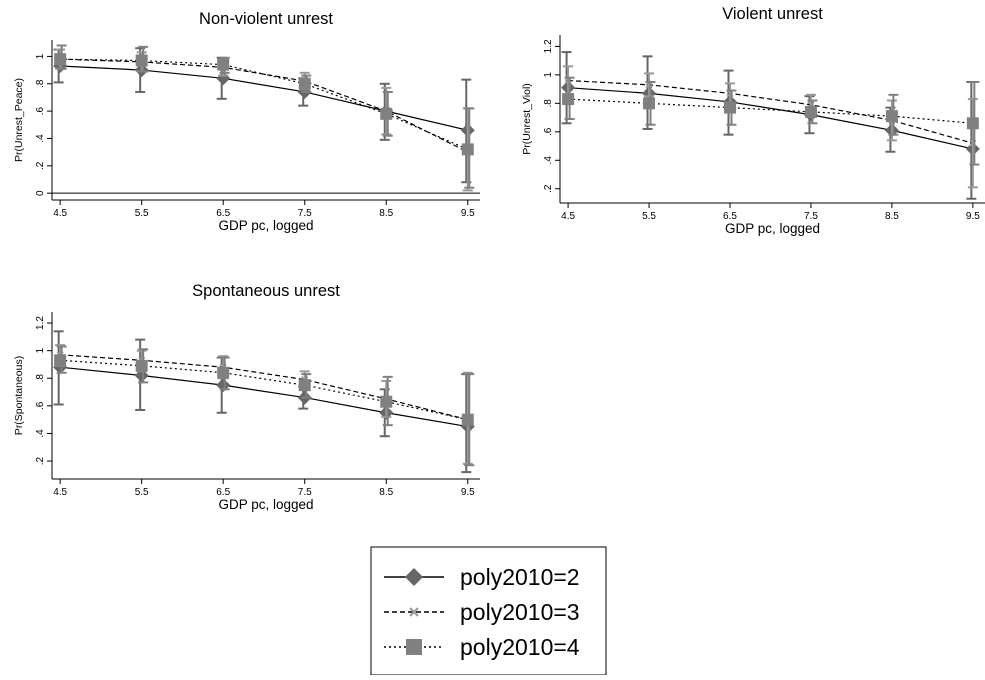 This screenshot has height=680, width=985. Describe the element at coordinates (520, 577) in the screenshot. I see `legend-label: poly2010=2` at that location.